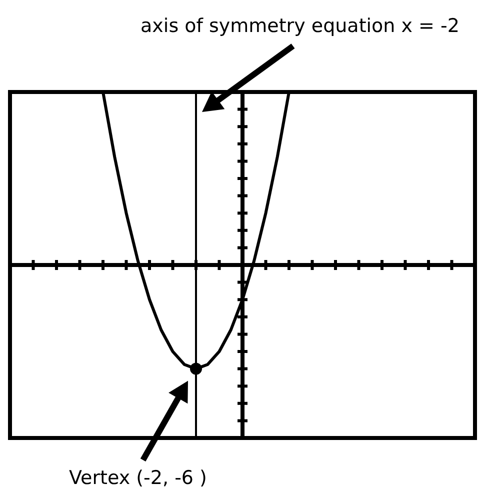 The image size is (485, 501). What do you see at coordinates (138, 478) in the screenshot?
I see `text: Vertex (-2, -6 )` at bounding box center [138, 478].